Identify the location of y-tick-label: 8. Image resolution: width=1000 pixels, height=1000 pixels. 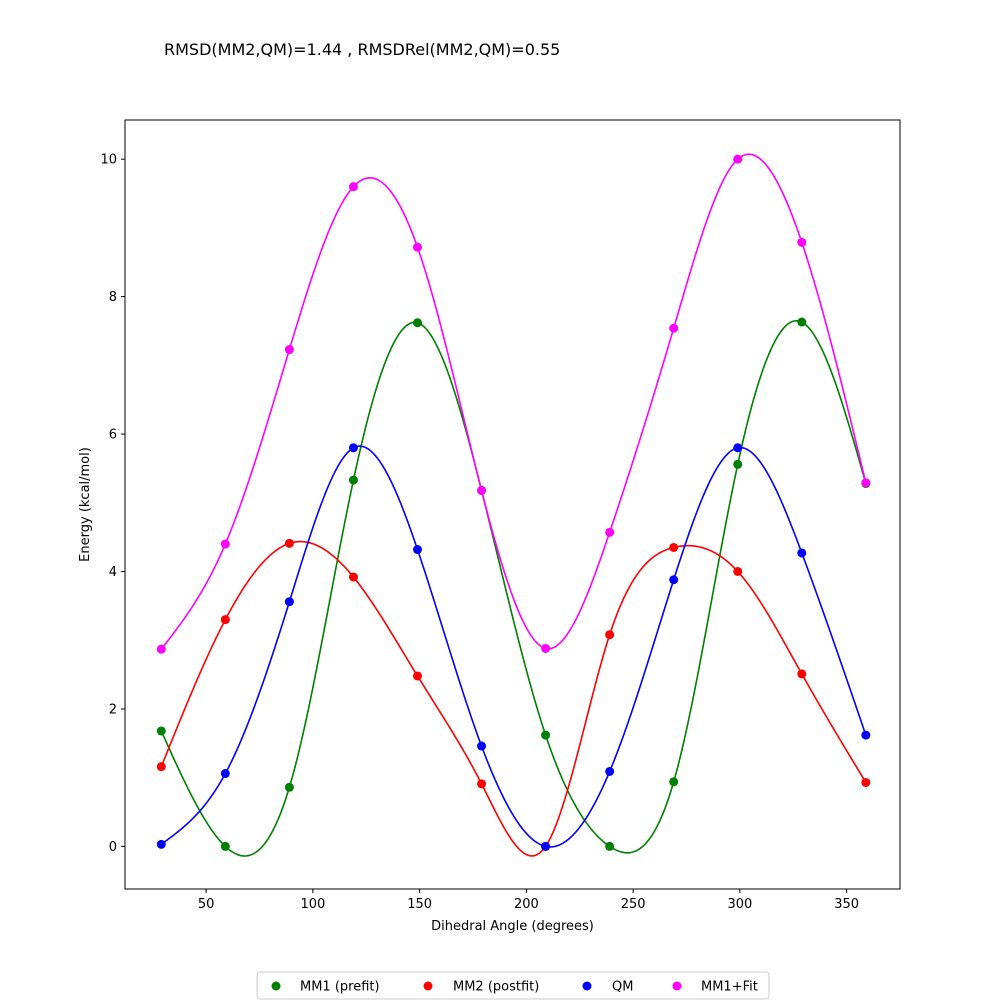
(113, 297).